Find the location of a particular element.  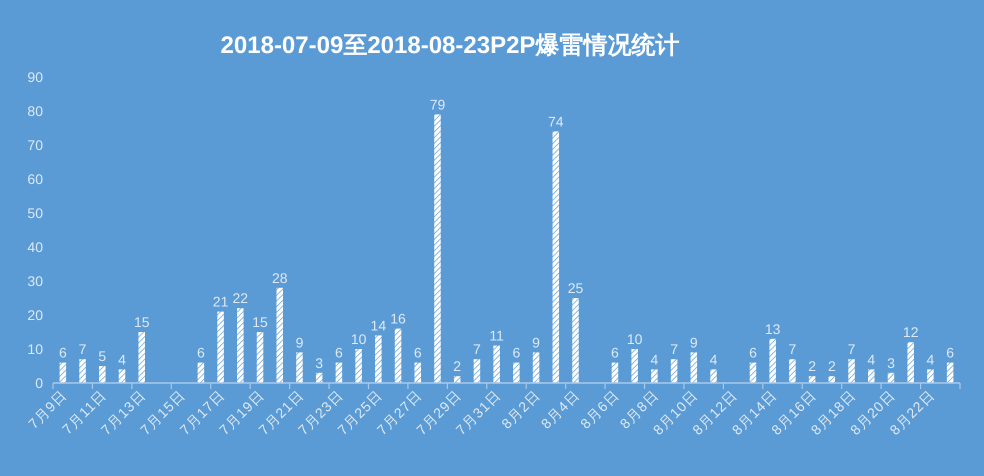

data-label: 14 is located at coordinates (378, 325).